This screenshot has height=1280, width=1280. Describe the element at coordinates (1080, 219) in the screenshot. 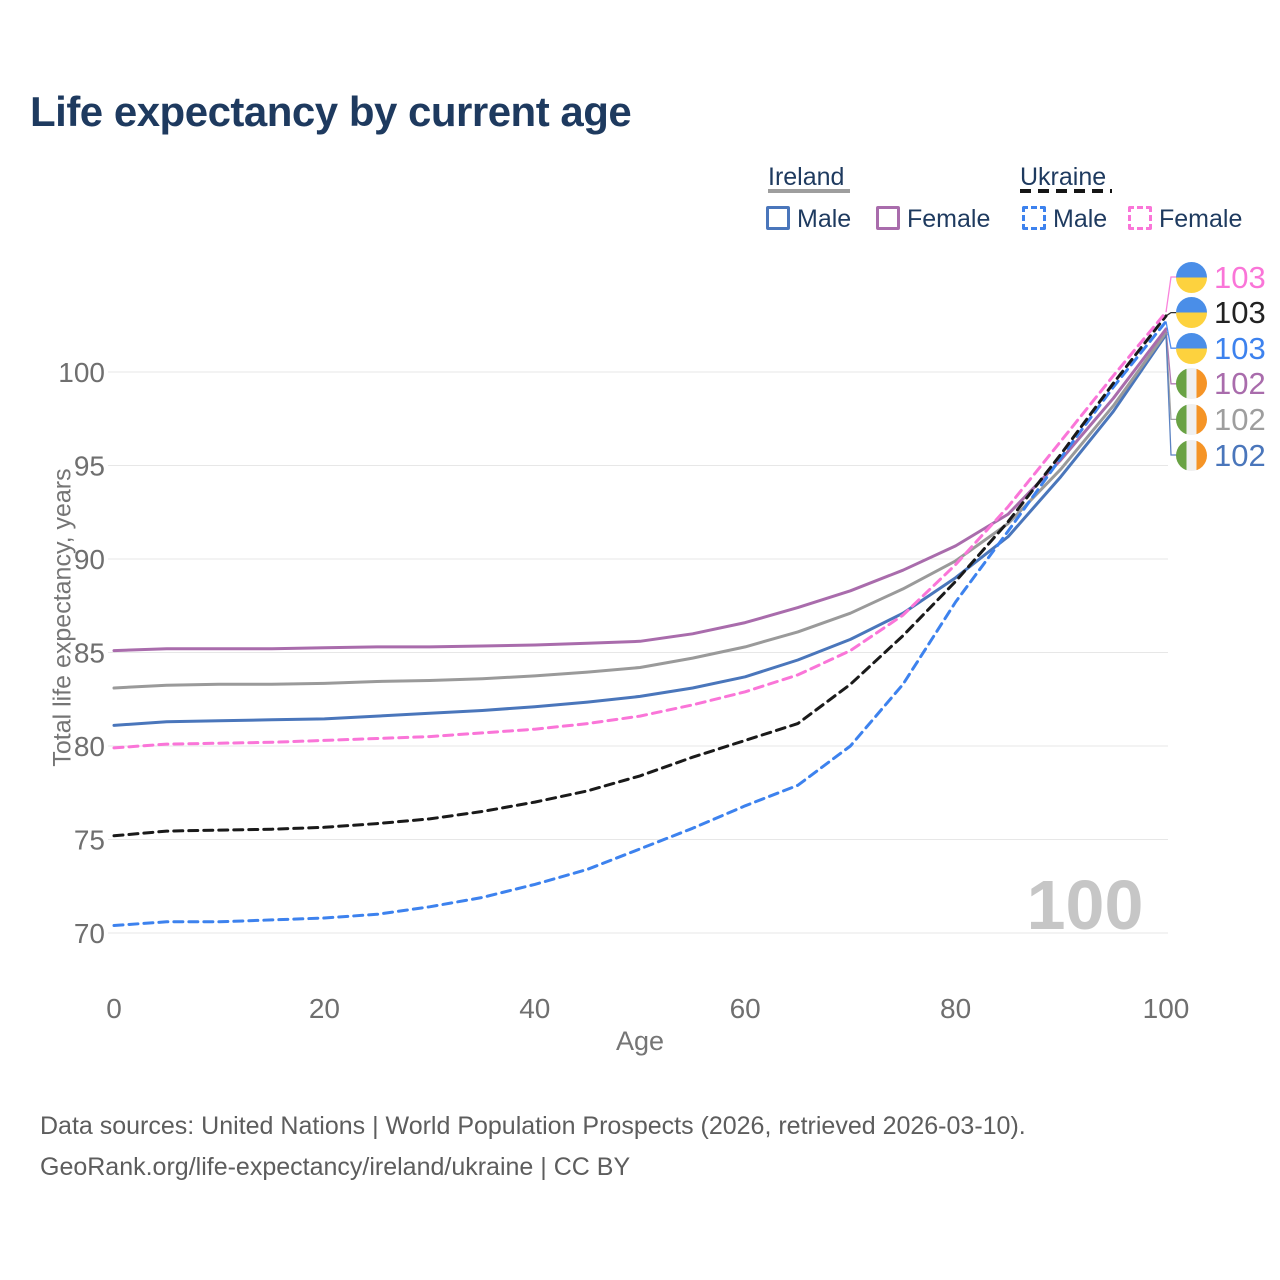

I see `legend-item-ukraine-male: Male` at that location.